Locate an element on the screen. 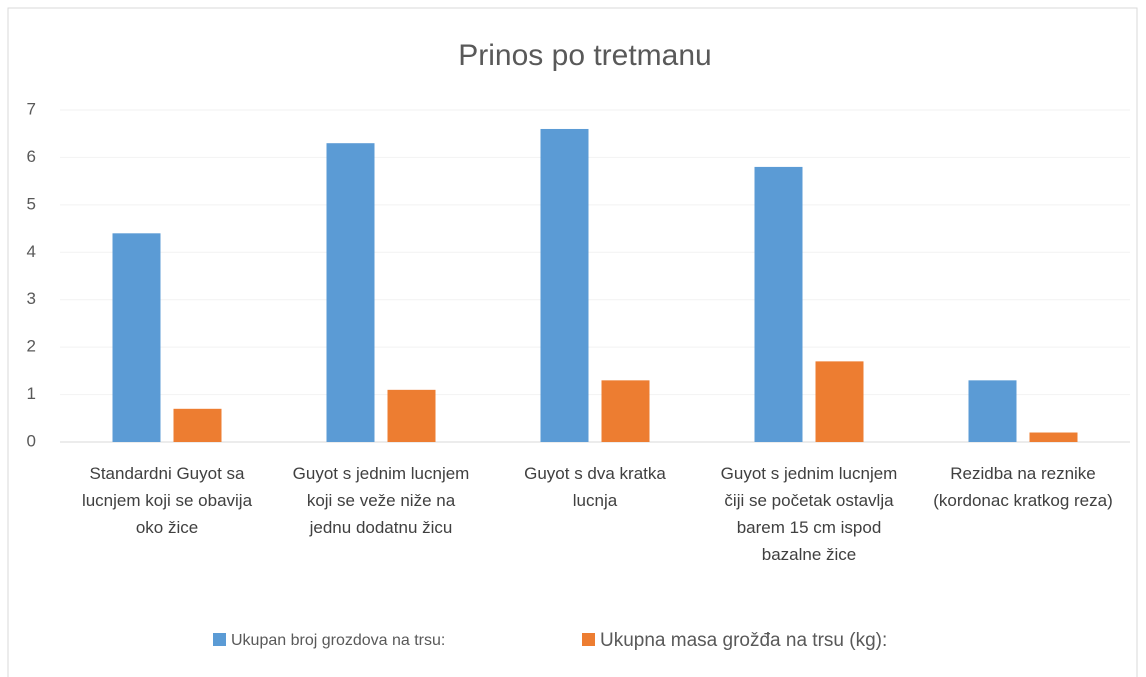 The height and width of the screenshot is (677, 1146). y-tick-label: 5 is located at coordinates (31, 203).